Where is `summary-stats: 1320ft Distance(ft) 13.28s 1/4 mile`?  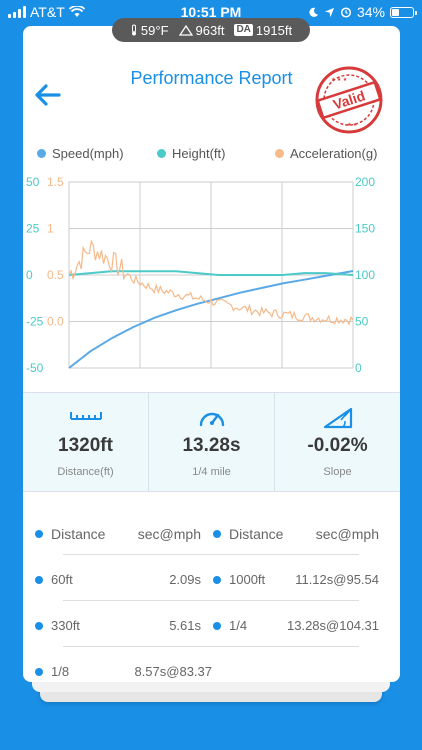 summary-stats: 1320ft Distance(ft) 13.28s 1/4 mile is located at coordinates (211, 442).